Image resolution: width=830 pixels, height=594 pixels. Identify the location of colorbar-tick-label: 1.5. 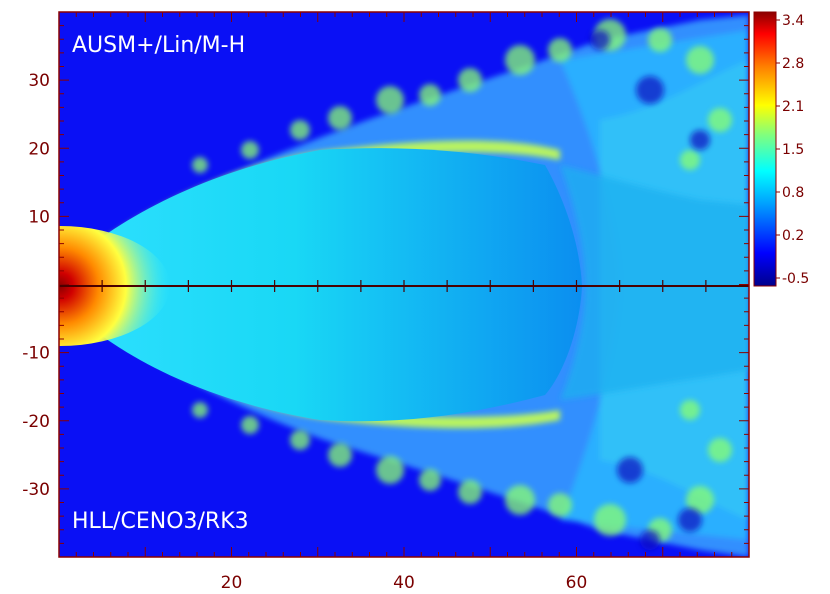
(793, 150).